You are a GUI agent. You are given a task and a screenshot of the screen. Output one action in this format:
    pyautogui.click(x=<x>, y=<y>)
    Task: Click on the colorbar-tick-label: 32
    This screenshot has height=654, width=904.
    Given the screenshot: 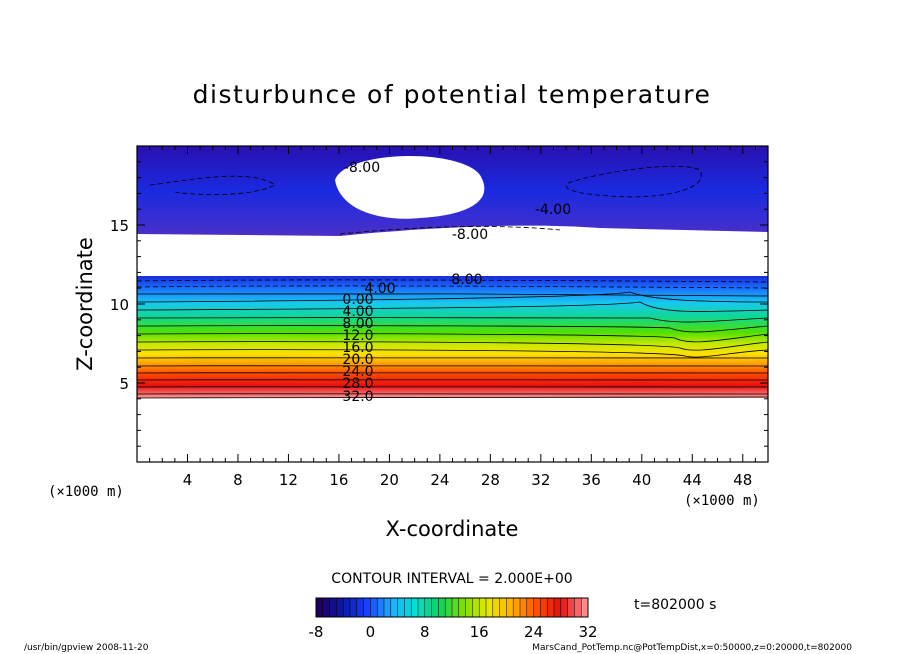 What is the action you would take?
    pyautogui.click(x=587, y=632)
    